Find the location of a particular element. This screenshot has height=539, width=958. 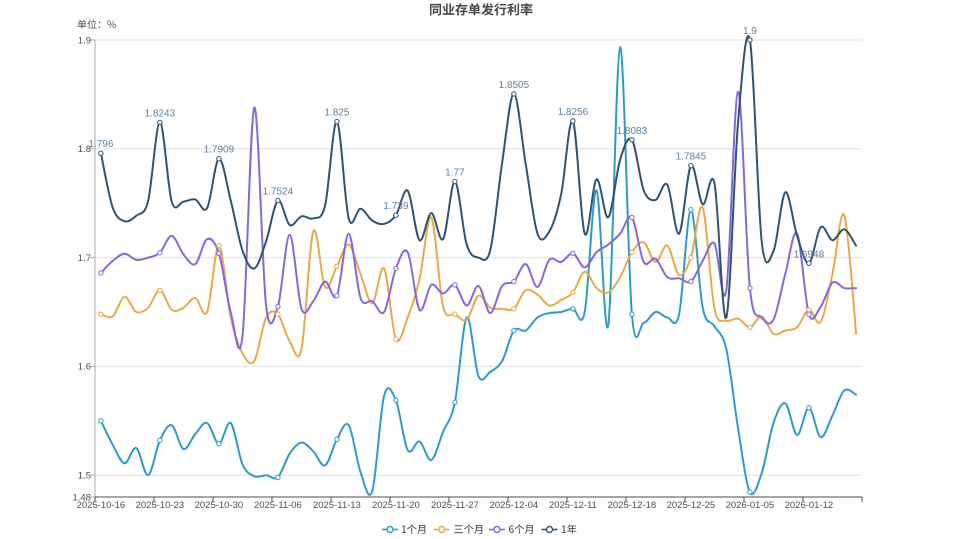

svg-text: 1.7 is located at coordinates (84, 258).